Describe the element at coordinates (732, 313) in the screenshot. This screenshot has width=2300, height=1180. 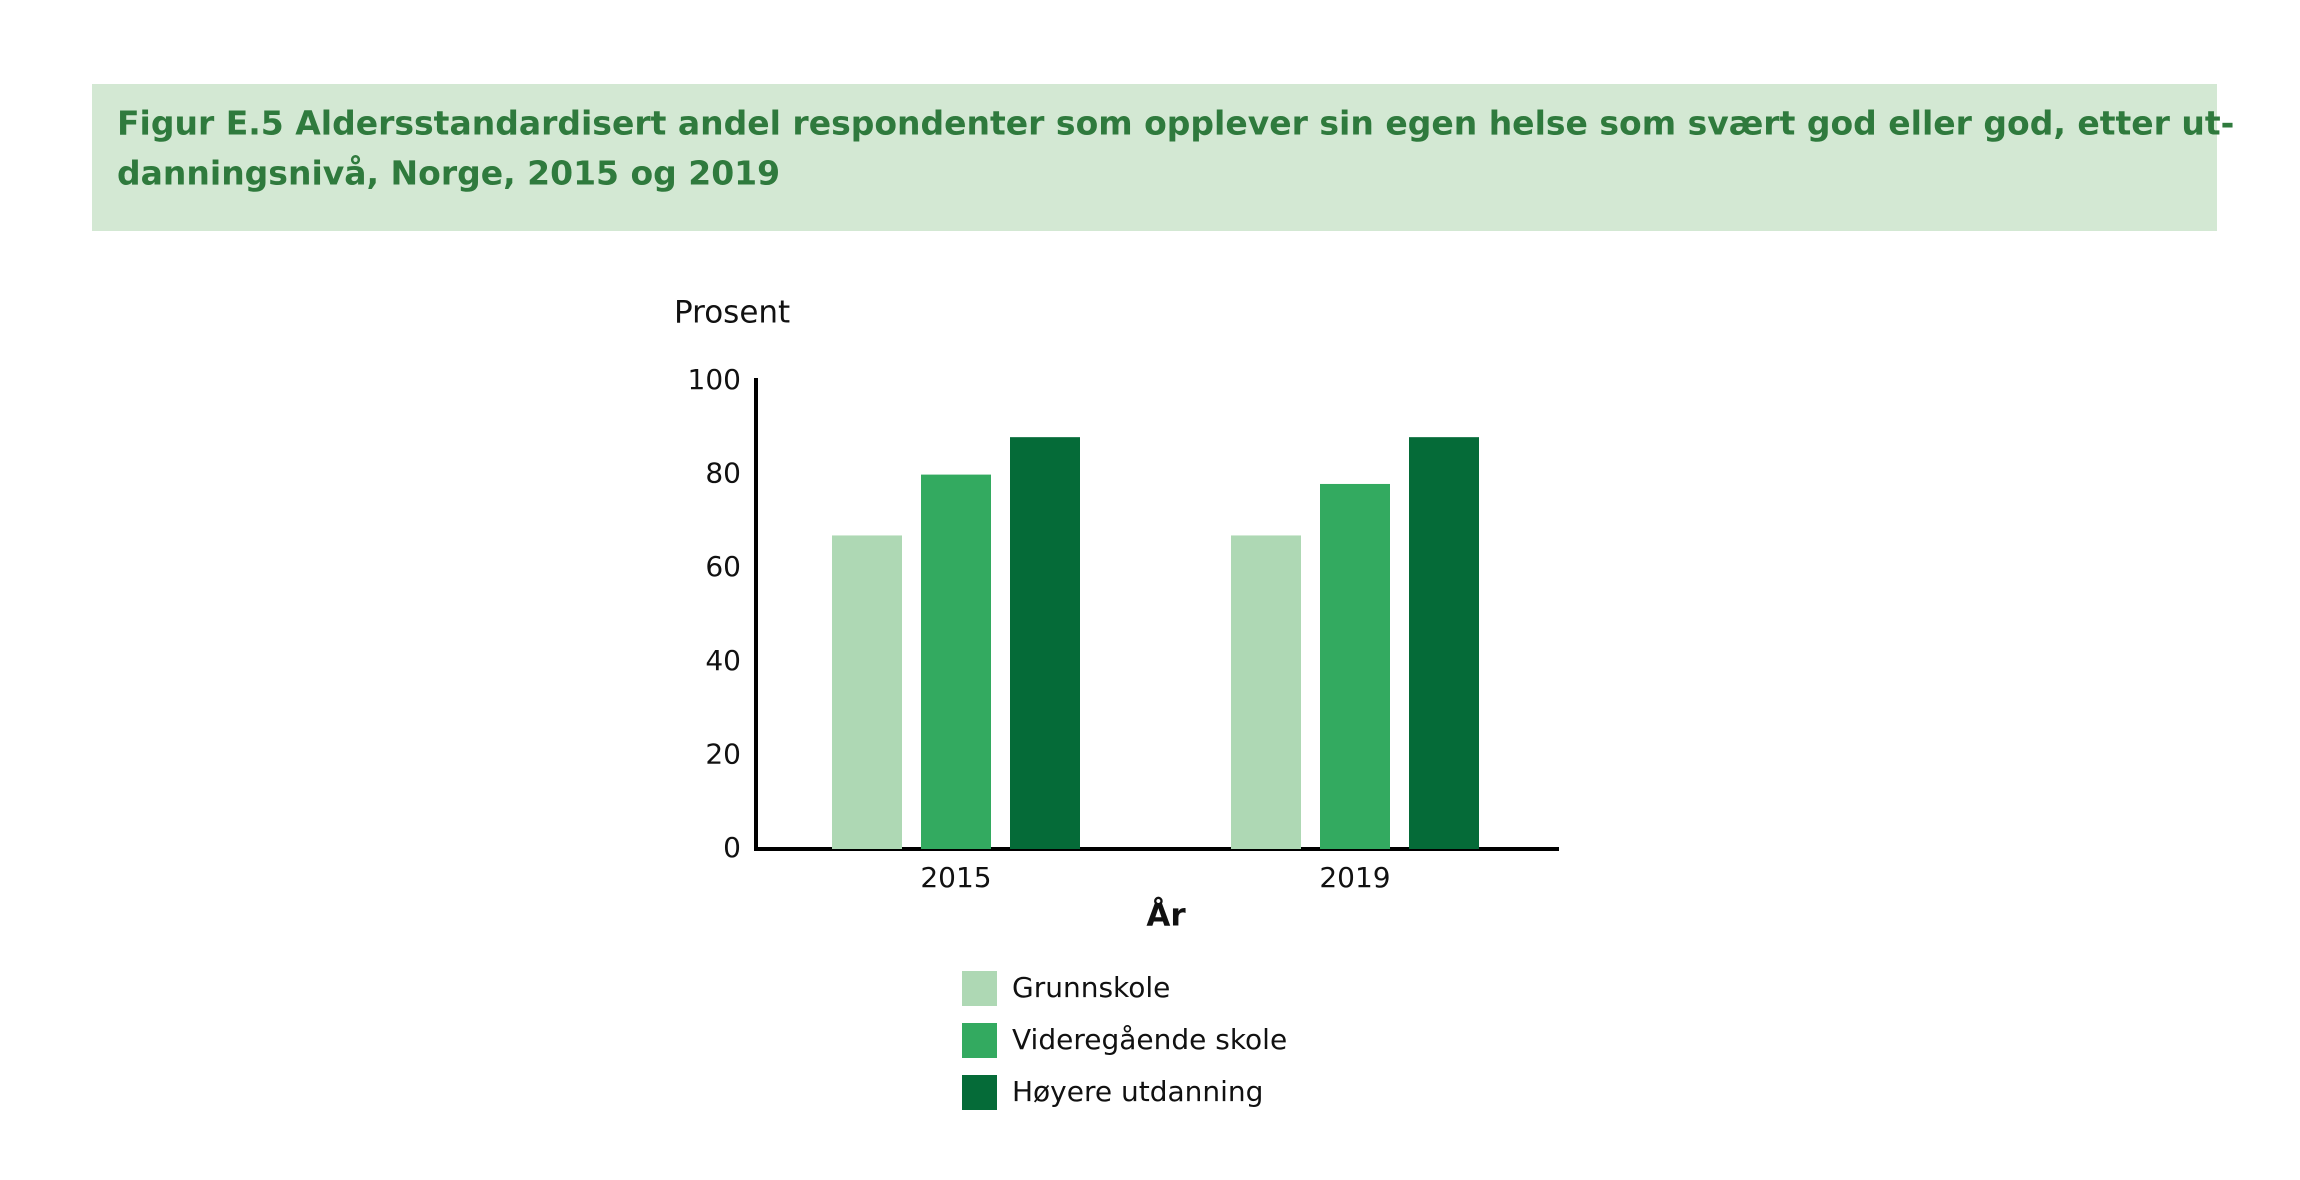
I see `y-axis-label: Prosent` at that location.